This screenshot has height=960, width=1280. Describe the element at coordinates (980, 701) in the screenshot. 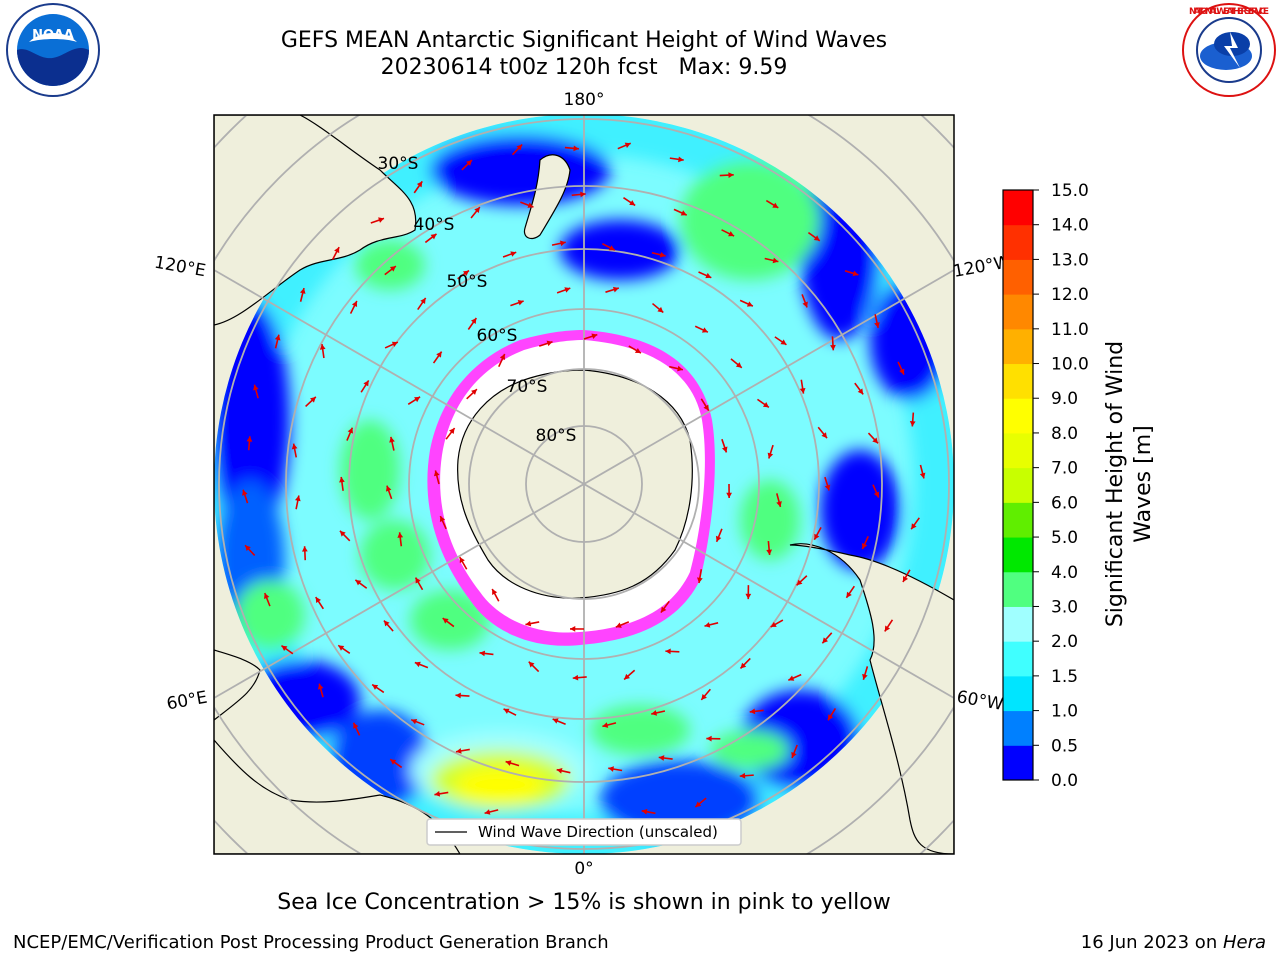

I see `lon-label-60w: 60°W` at that location.